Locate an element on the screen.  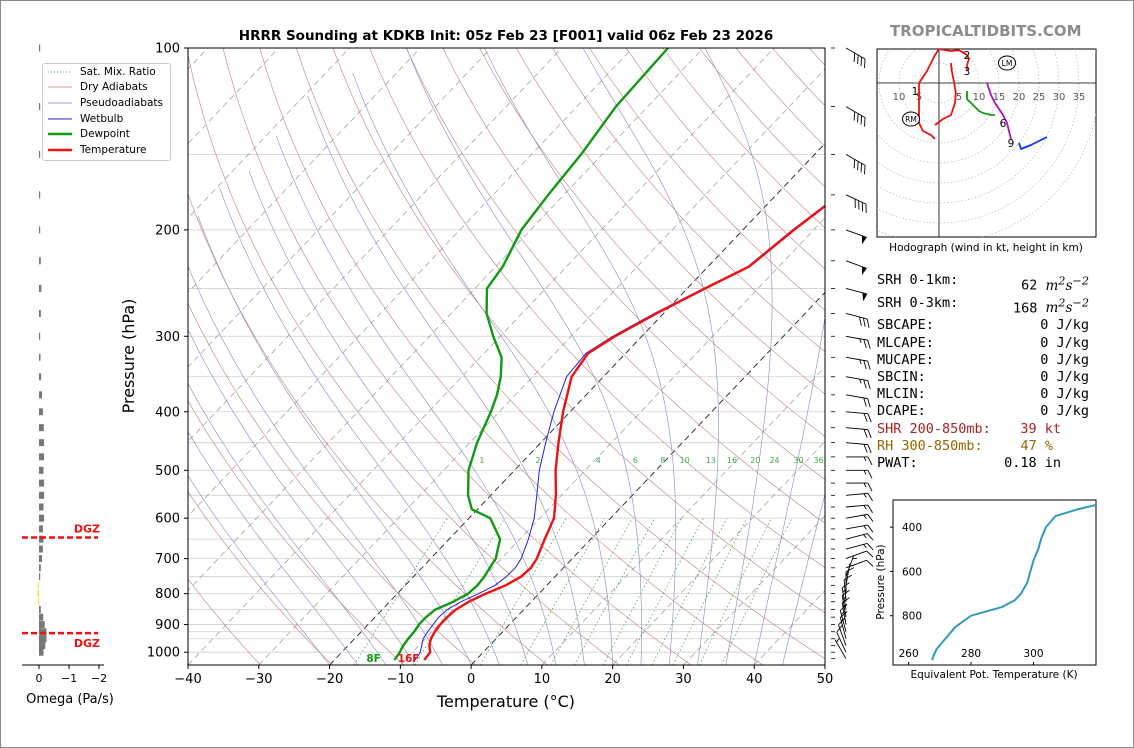
hodograph-height-label: 2 is located at coordinates (967, 56).